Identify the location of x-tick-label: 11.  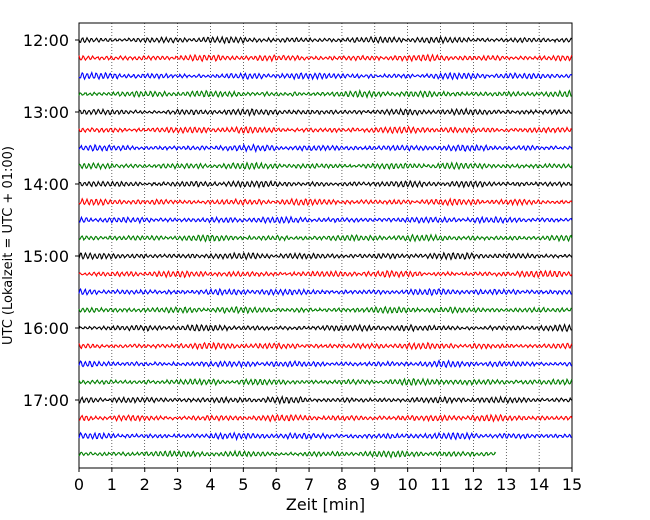
(440, 484).